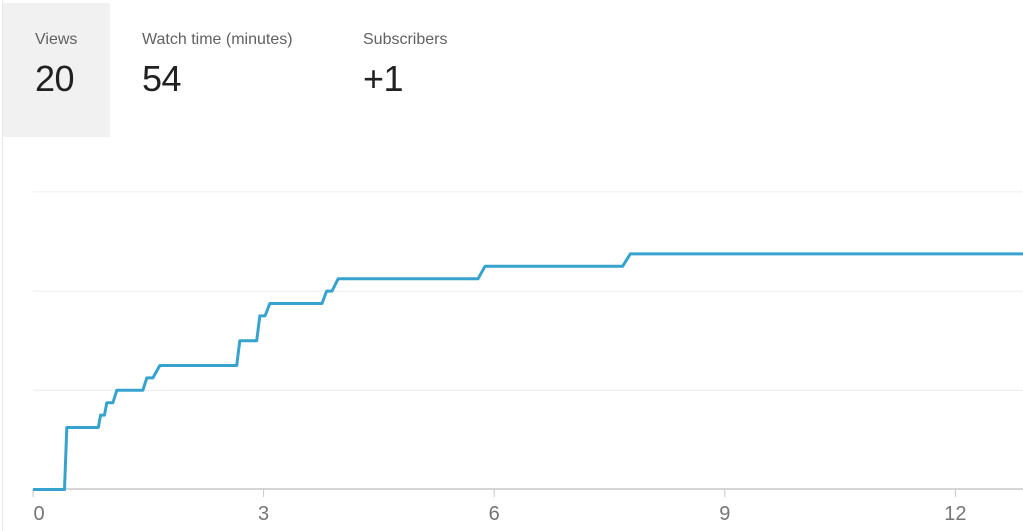 The height and width of the screenshot is (531, 1023). What do you see at coordinates (494, 514) in the screenshot?
I see `x-axis-label: 6` at bounding box center [494, 514].